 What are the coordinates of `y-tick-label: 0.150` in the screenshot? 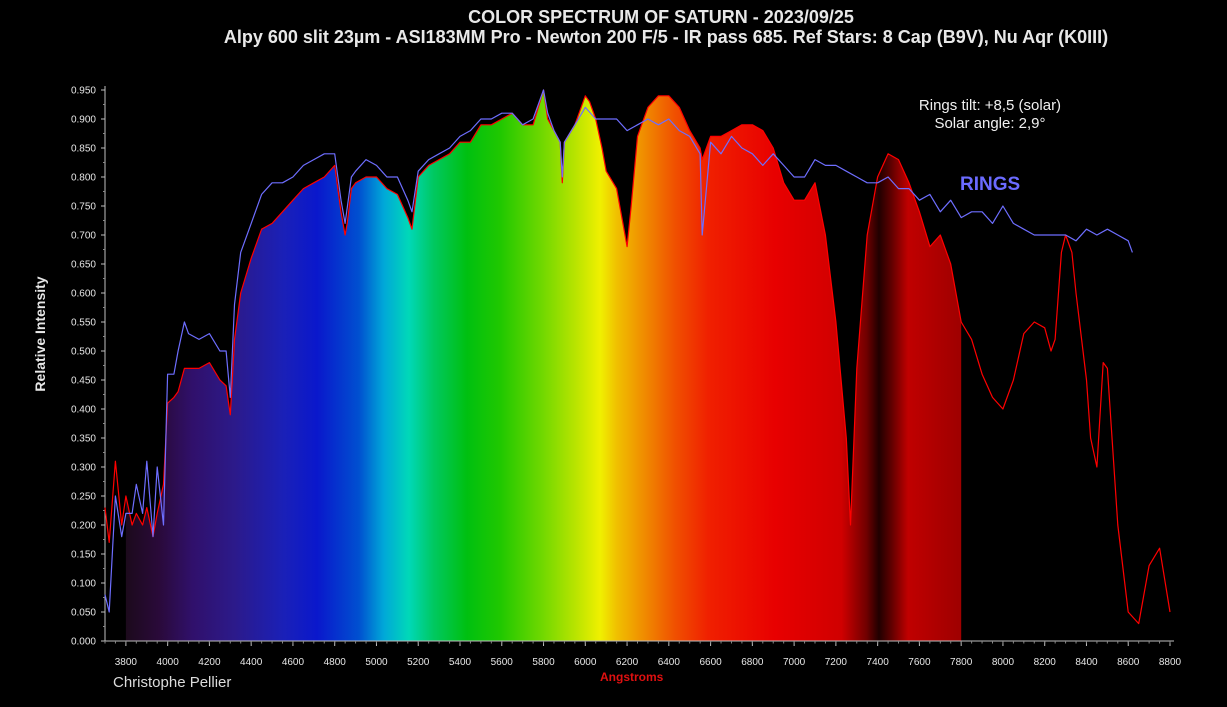 It's located at (83, 555).